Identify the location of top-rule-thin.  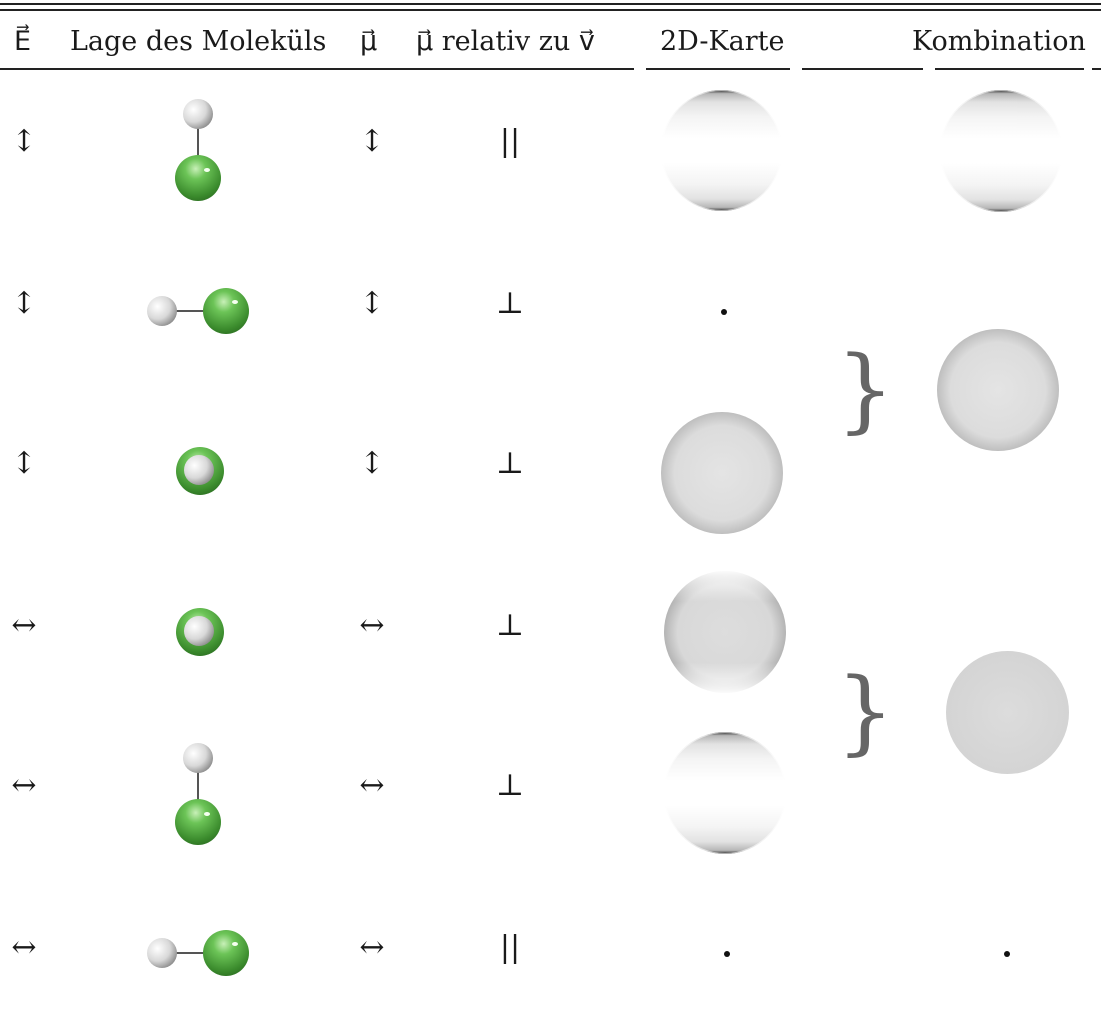
(550, 10).